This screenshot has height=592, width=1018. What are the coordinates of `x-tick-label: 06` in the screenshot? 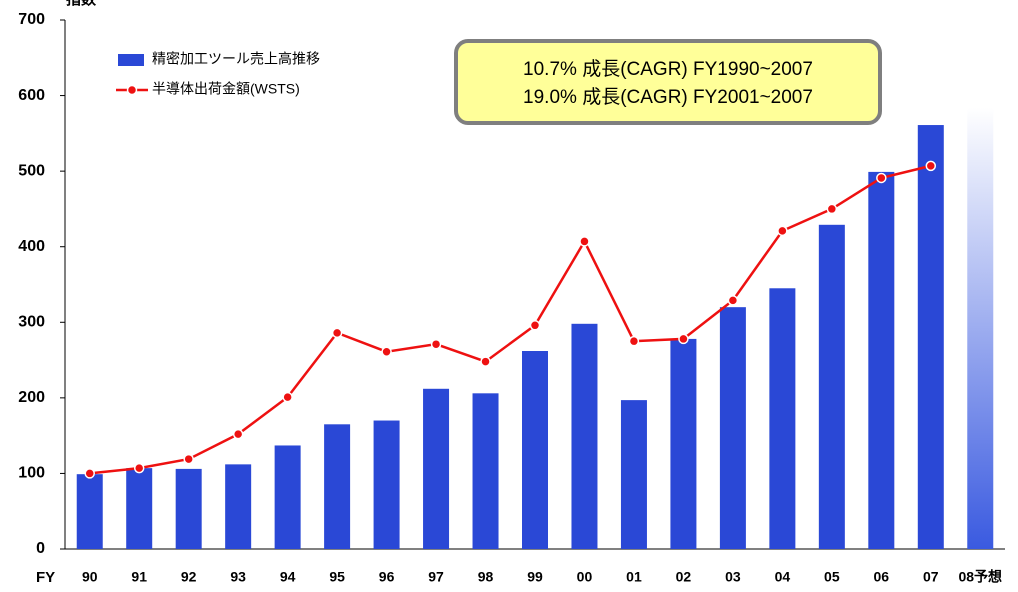 It's located at (882, 577).